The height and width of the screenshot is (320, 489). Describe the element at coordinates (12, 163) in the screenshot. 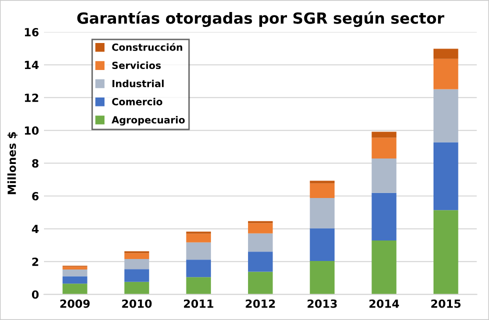

I see `y-axis-title: Millones $` at that location.